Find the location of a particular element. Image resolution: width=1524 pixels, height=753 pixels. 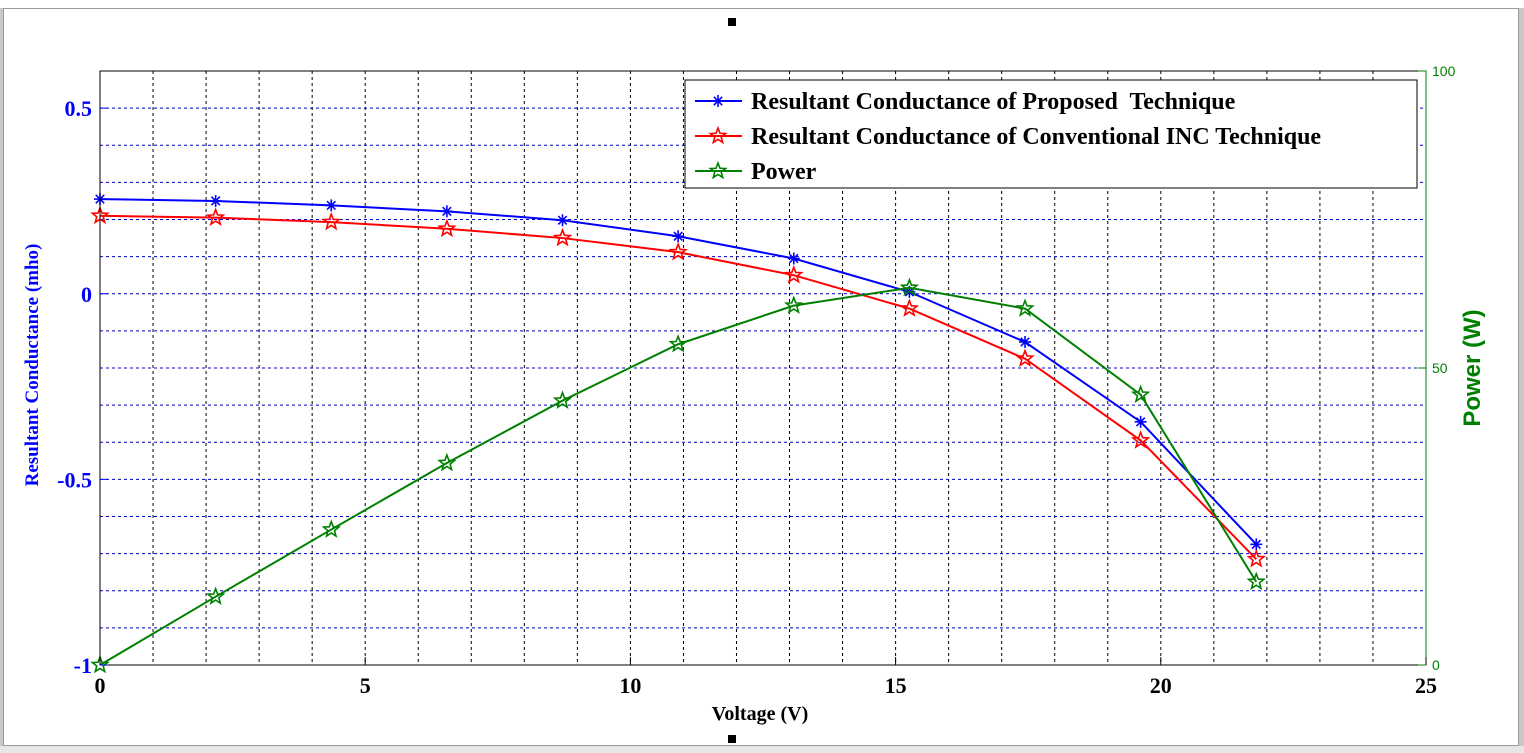

y-left-tick-label: -0.5 is located at coordinates (74, 479).